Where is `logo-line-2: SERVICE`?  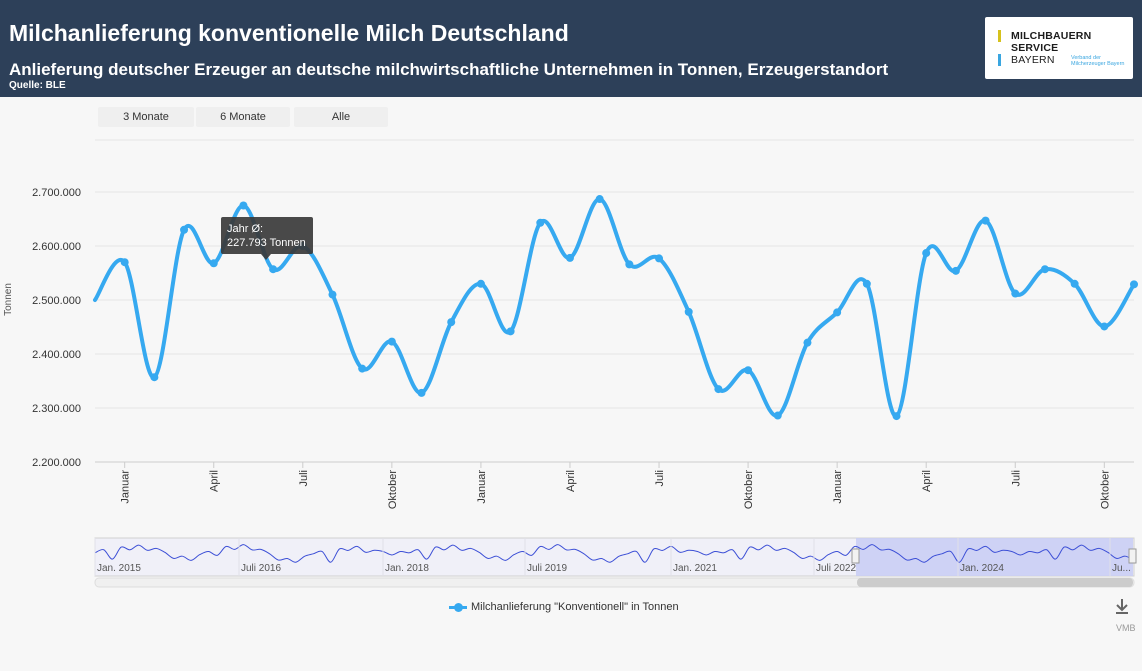 logo-line-2: SERVICE is located at coordinates (1035, 48).